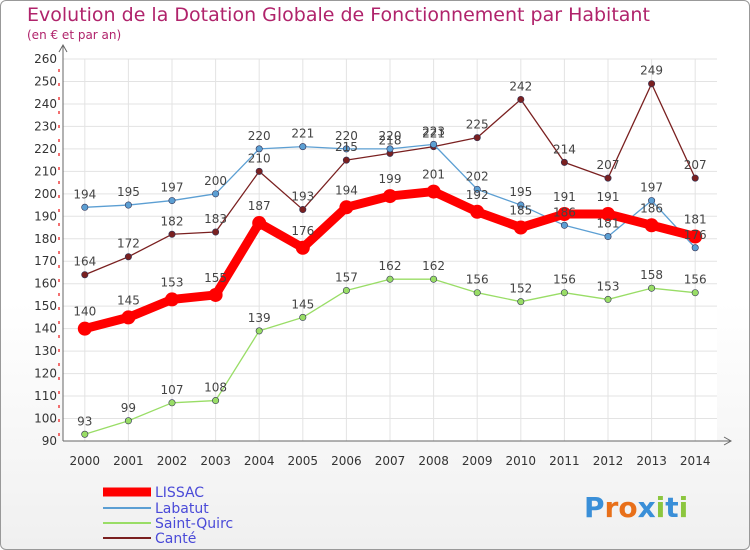 This screenshot has width=750, height=550. Describe the element at coordinates (215, 461) in the screenshot. I see `x-tick-label: 2003` at that location.